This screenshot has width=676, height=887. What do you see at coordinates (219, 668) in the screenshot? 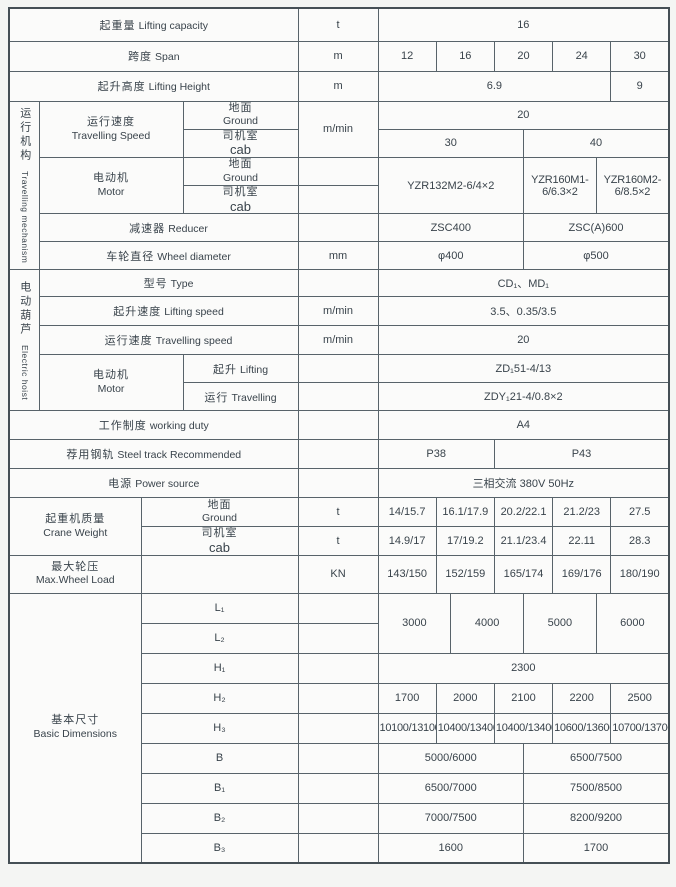
I see `sublabel-H1: H₁` at bounding box center [219, 668].